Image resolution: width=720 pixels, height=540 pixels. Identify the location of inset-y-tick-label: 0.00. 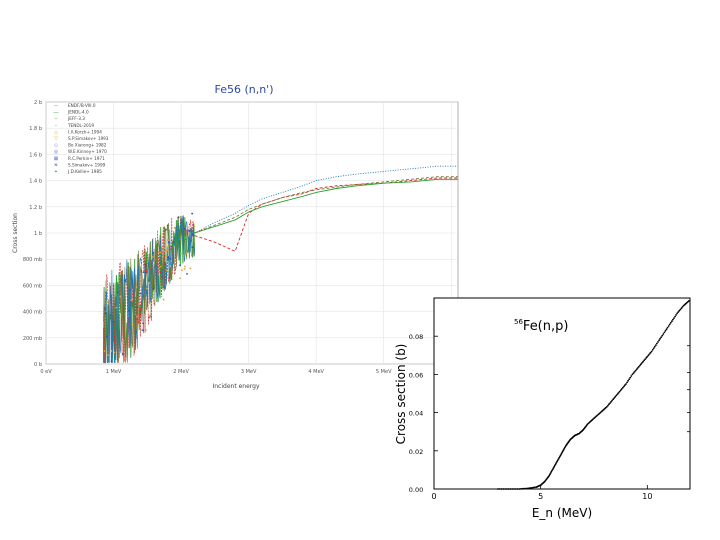
(416, 490).